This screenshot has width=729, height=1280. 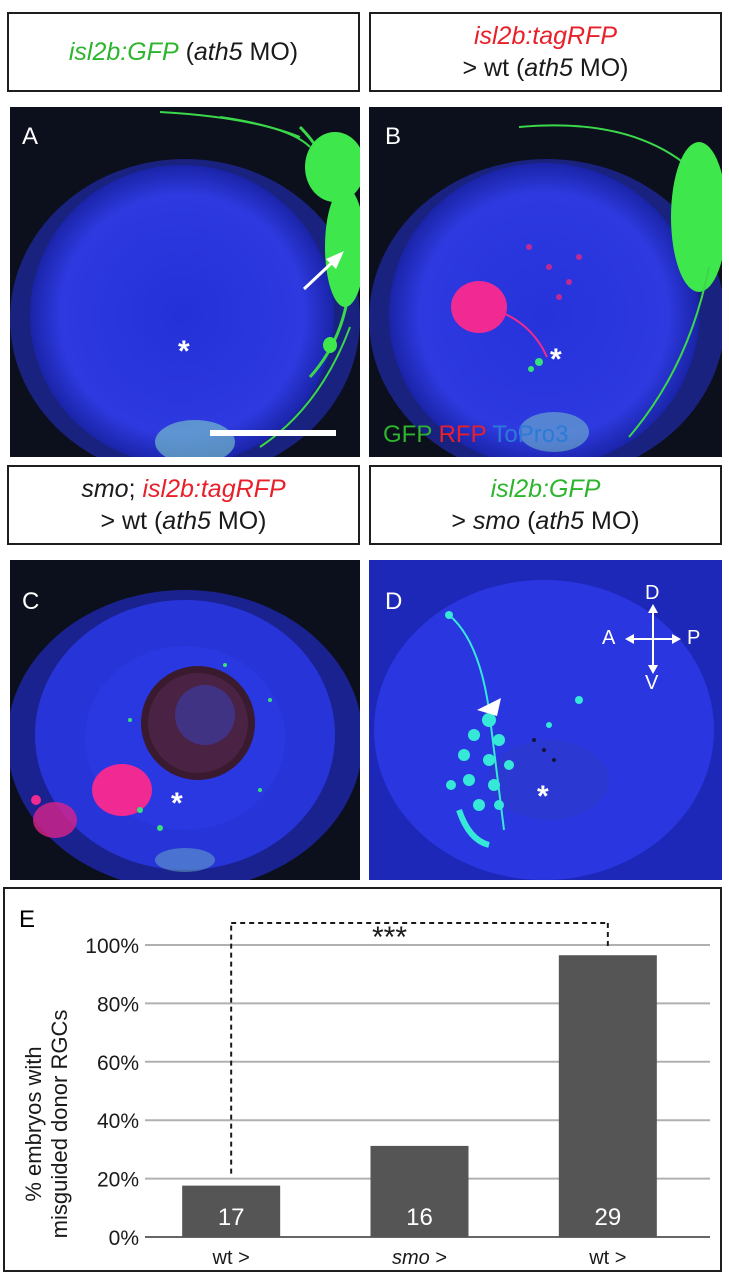 What do you see at coordinates (530, 434) in the screenshot?
I see `legend-topro: ToPro3` at bounding box center [530, 434].